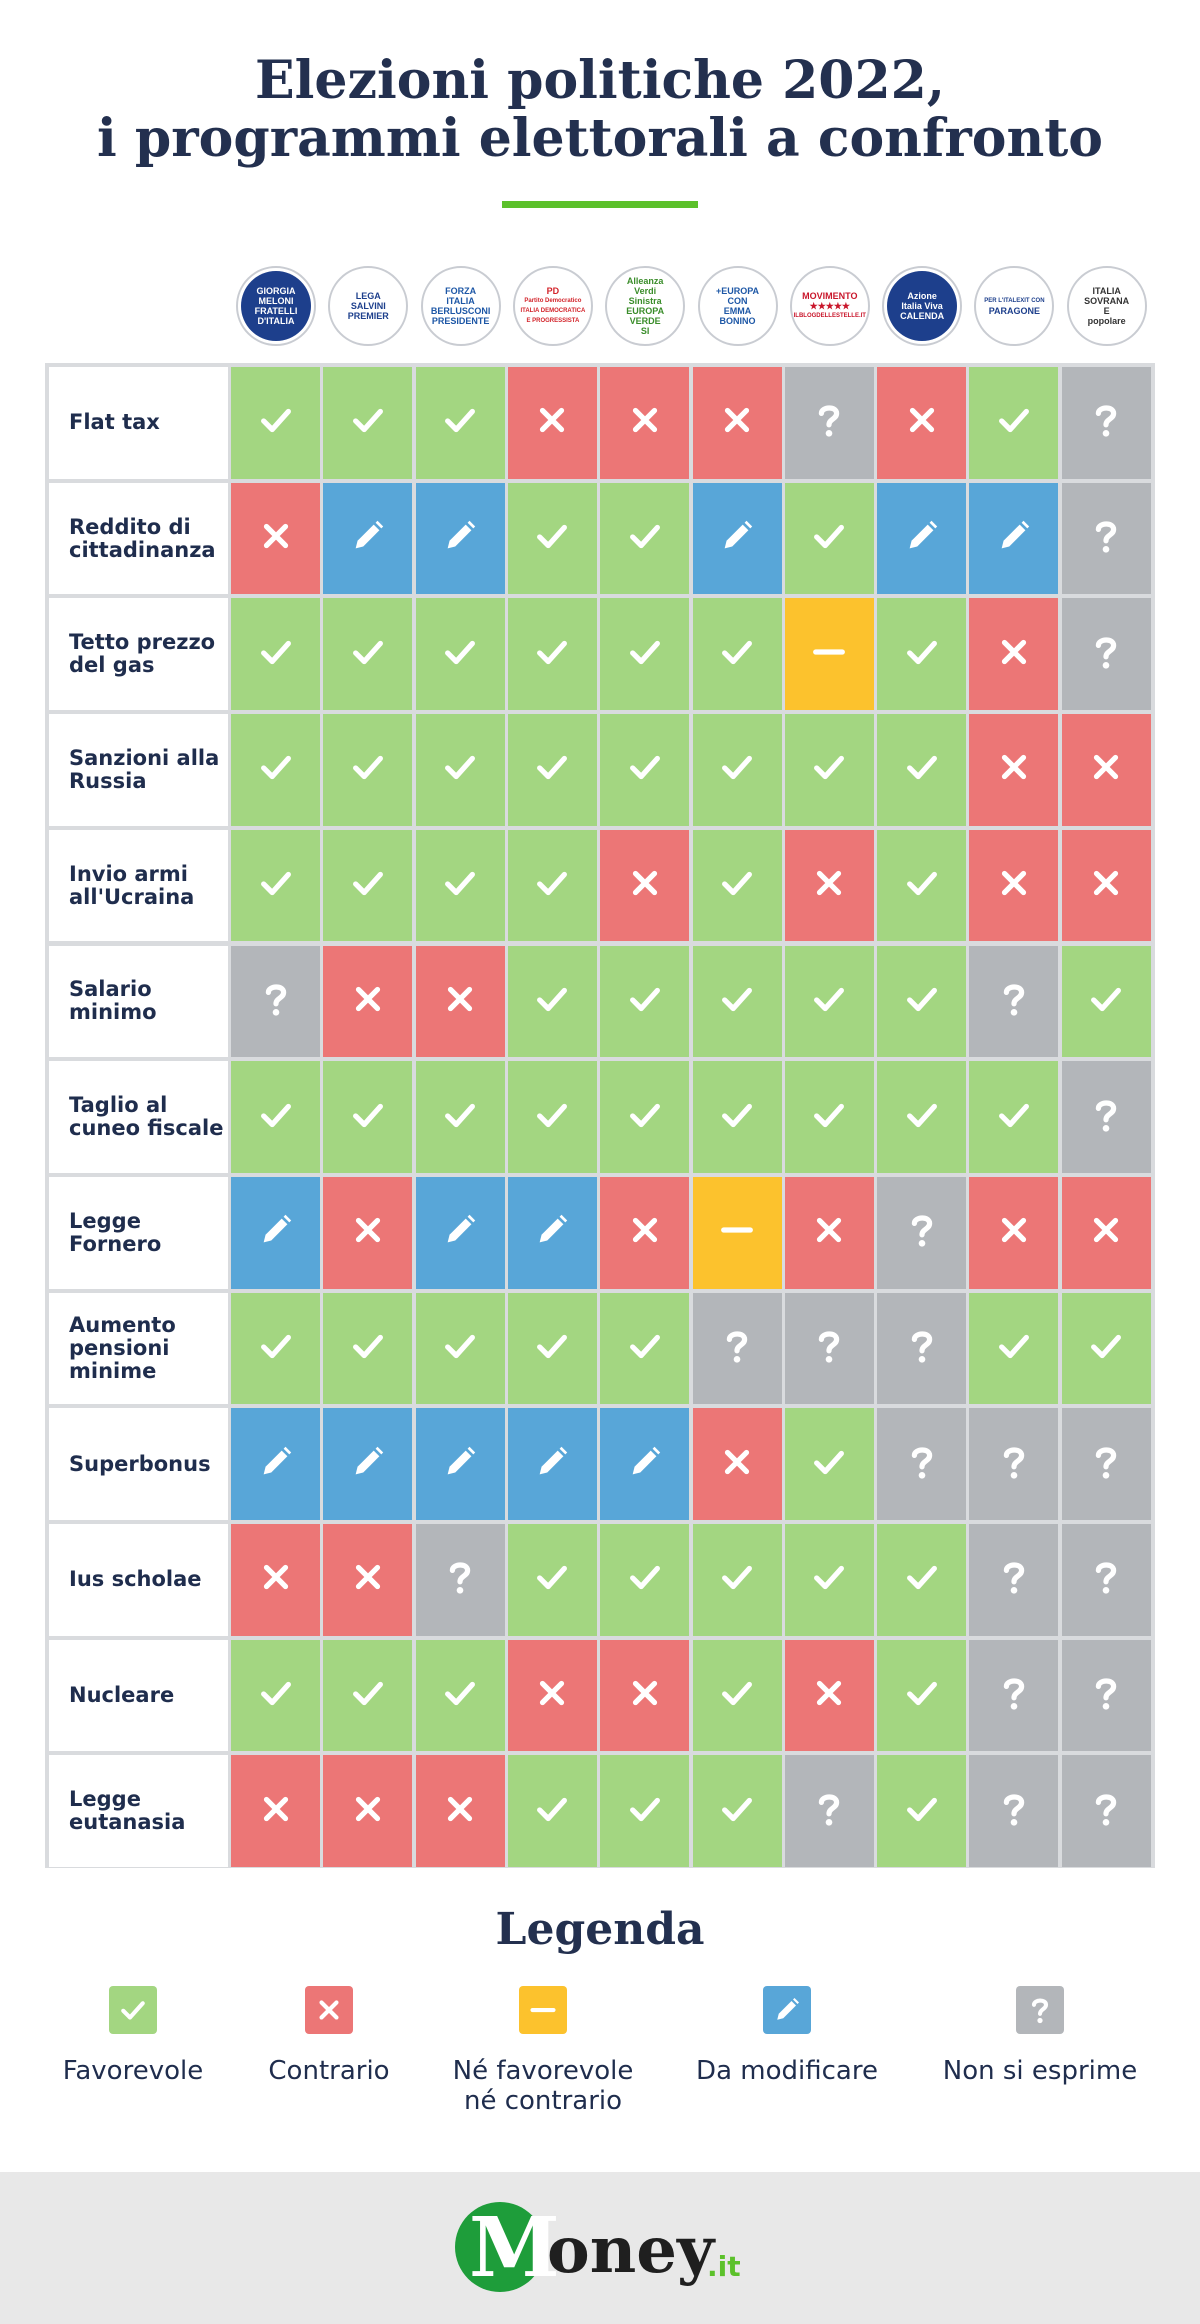 This screenshot has width=1200, height=2324. What do you see at coordinates (276, 291) in the screenshot?
I see `party-logo-text: GIORGIA` at bounding box center [276, 291].